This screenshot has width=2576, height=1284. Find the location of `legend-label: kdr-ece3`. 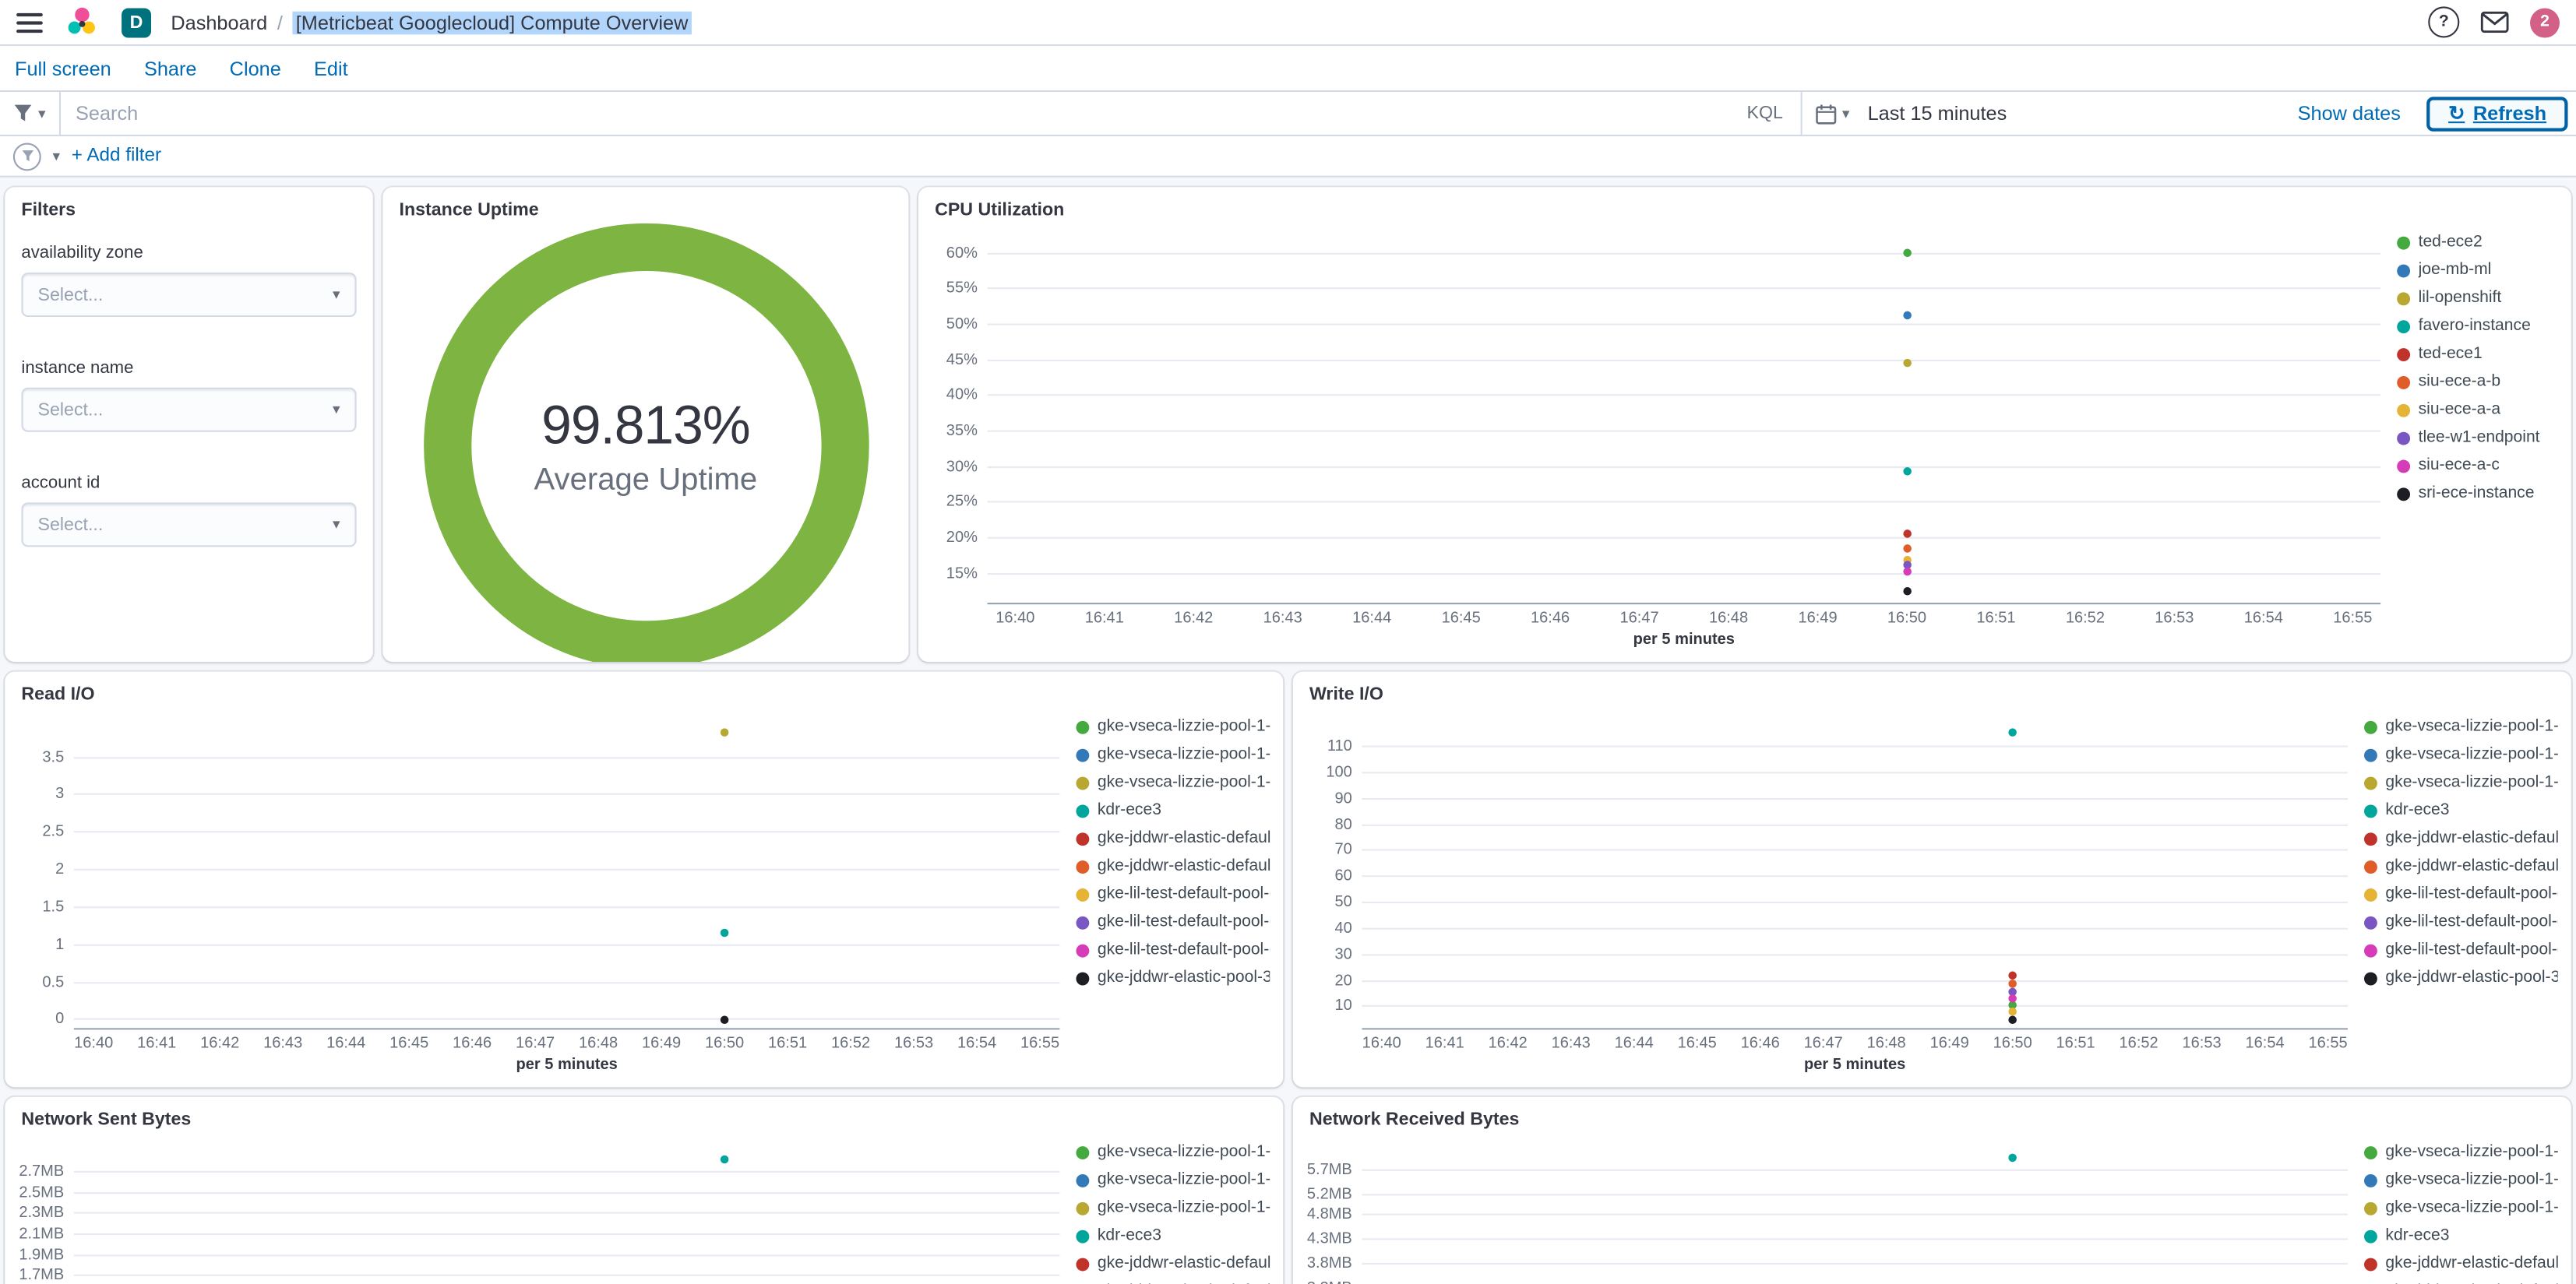

legend-label: kdr-ece3 is located at coordinates (2417, 810).